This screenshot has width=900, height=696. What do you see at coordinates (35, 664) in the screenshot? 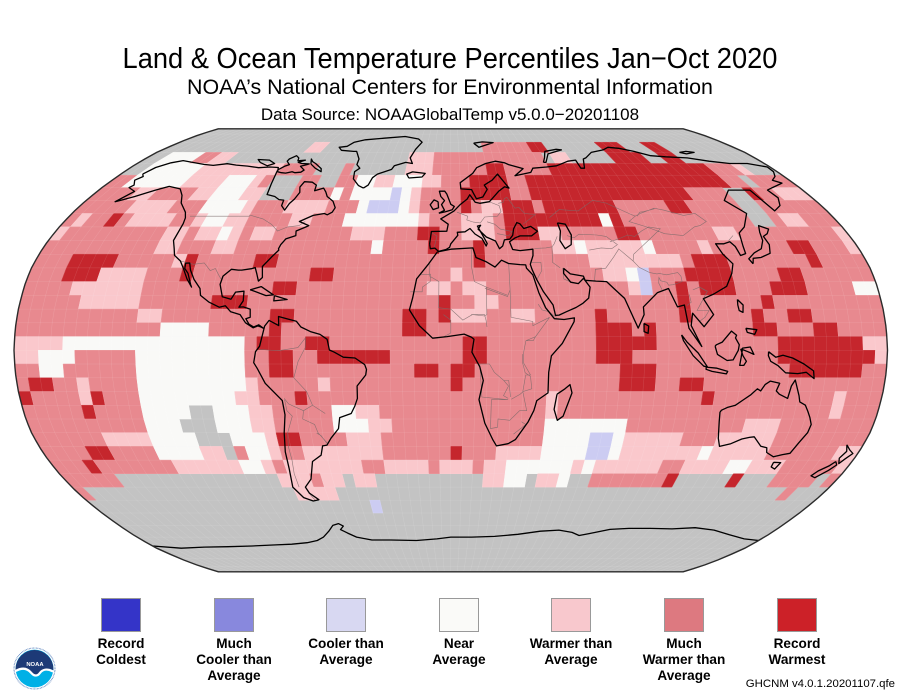
I see `svg-text: NOAA` at bounding box center [35, 664].